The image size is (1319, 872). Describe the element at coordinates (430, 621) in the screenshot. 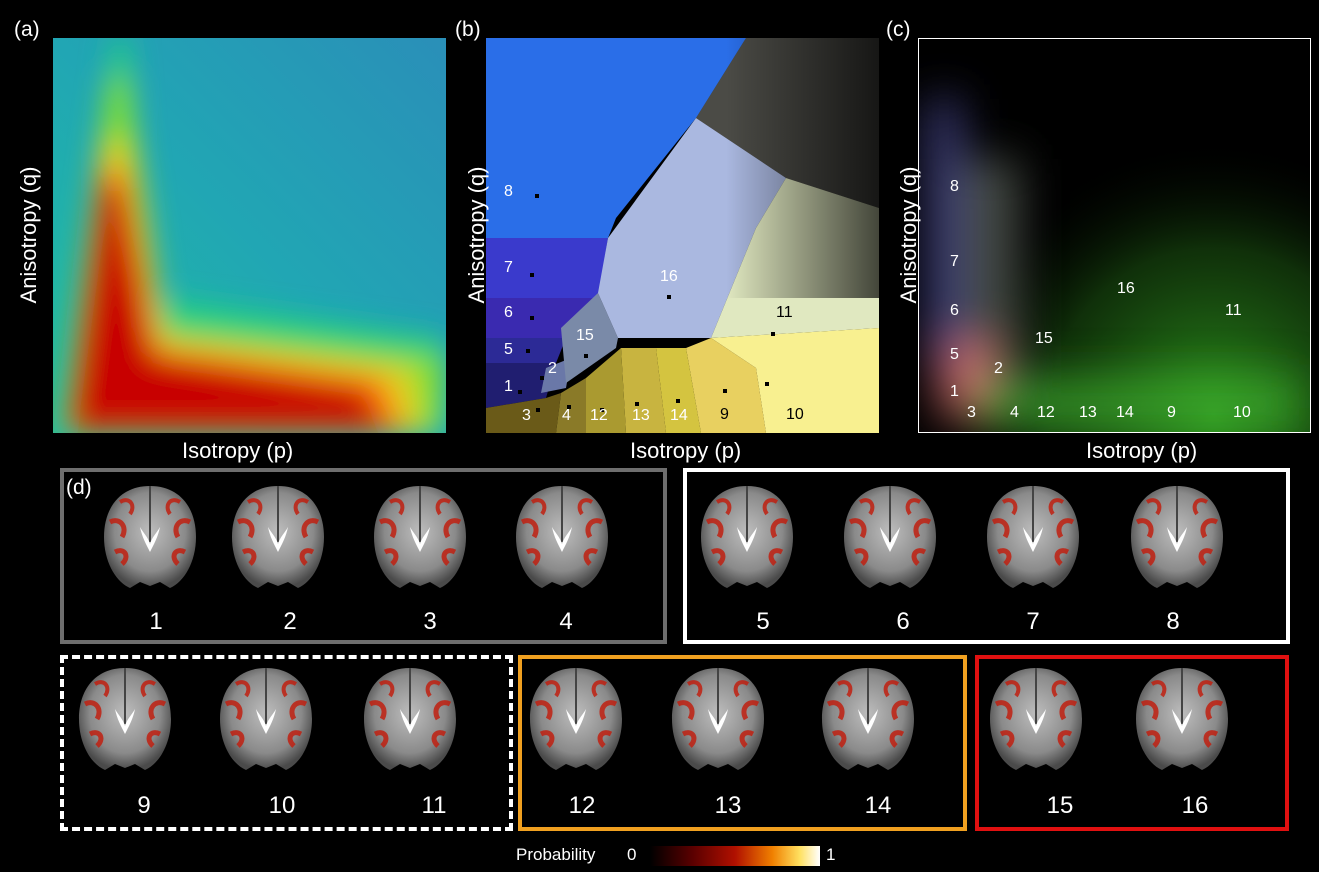

I see `slice-number: 3` at that location.